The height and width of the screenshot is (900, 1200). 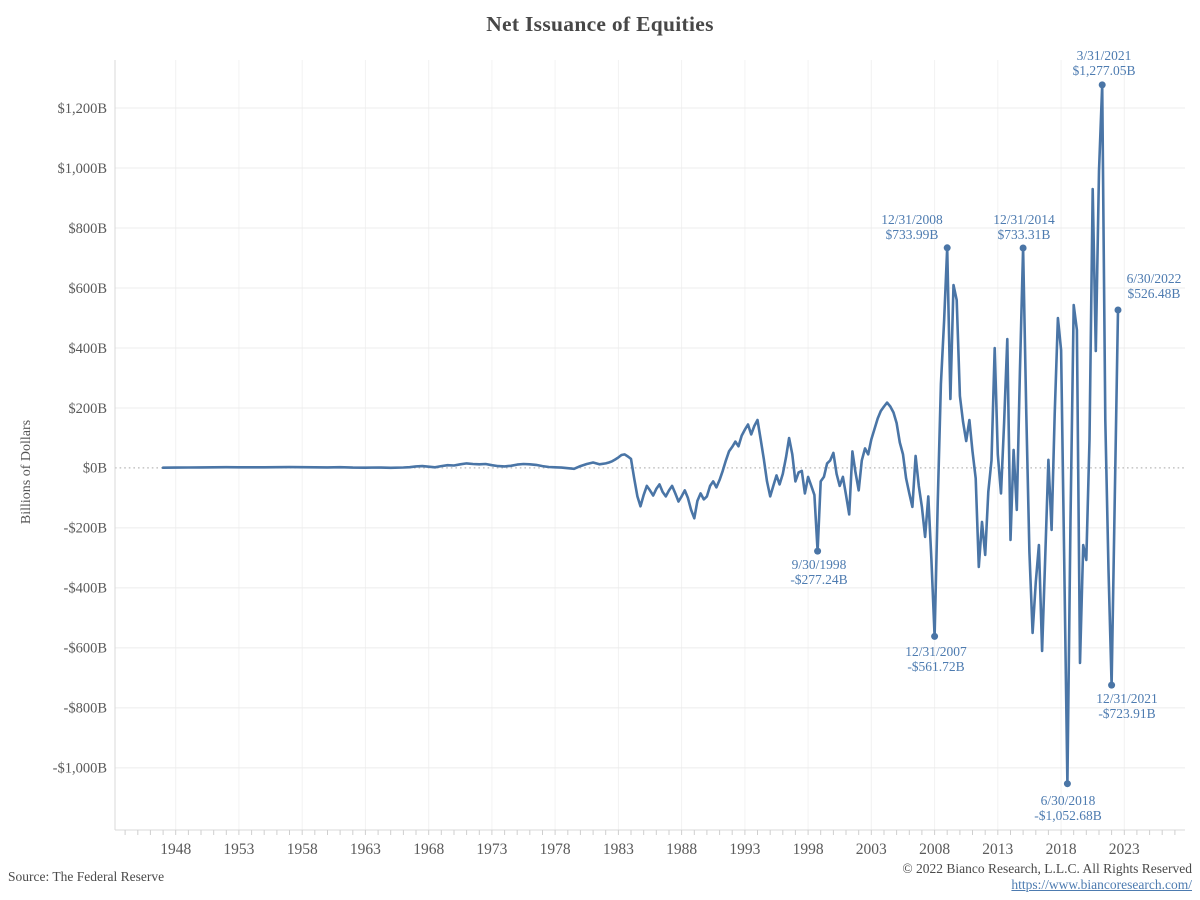 What do you see at coordinates (302, 849) in the screenshot?
I see `x-tick-label: 1958` at bounding box center [302, 849].